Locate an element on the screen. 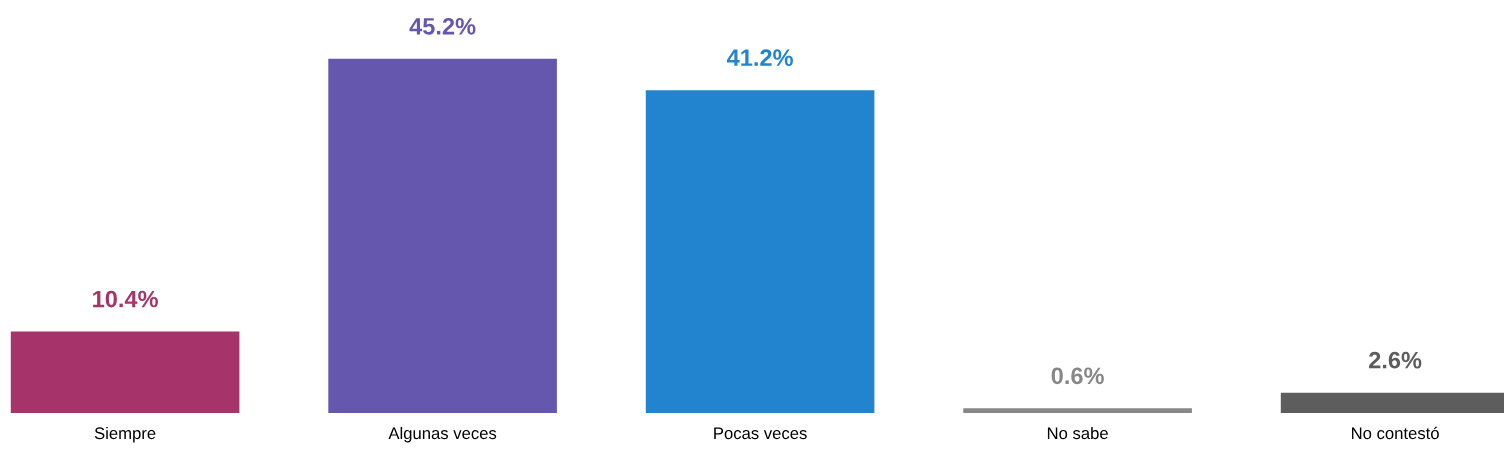 This screenshot has height=457, width=1504. data-label: 10.4% is located at coordinates (125, 299).